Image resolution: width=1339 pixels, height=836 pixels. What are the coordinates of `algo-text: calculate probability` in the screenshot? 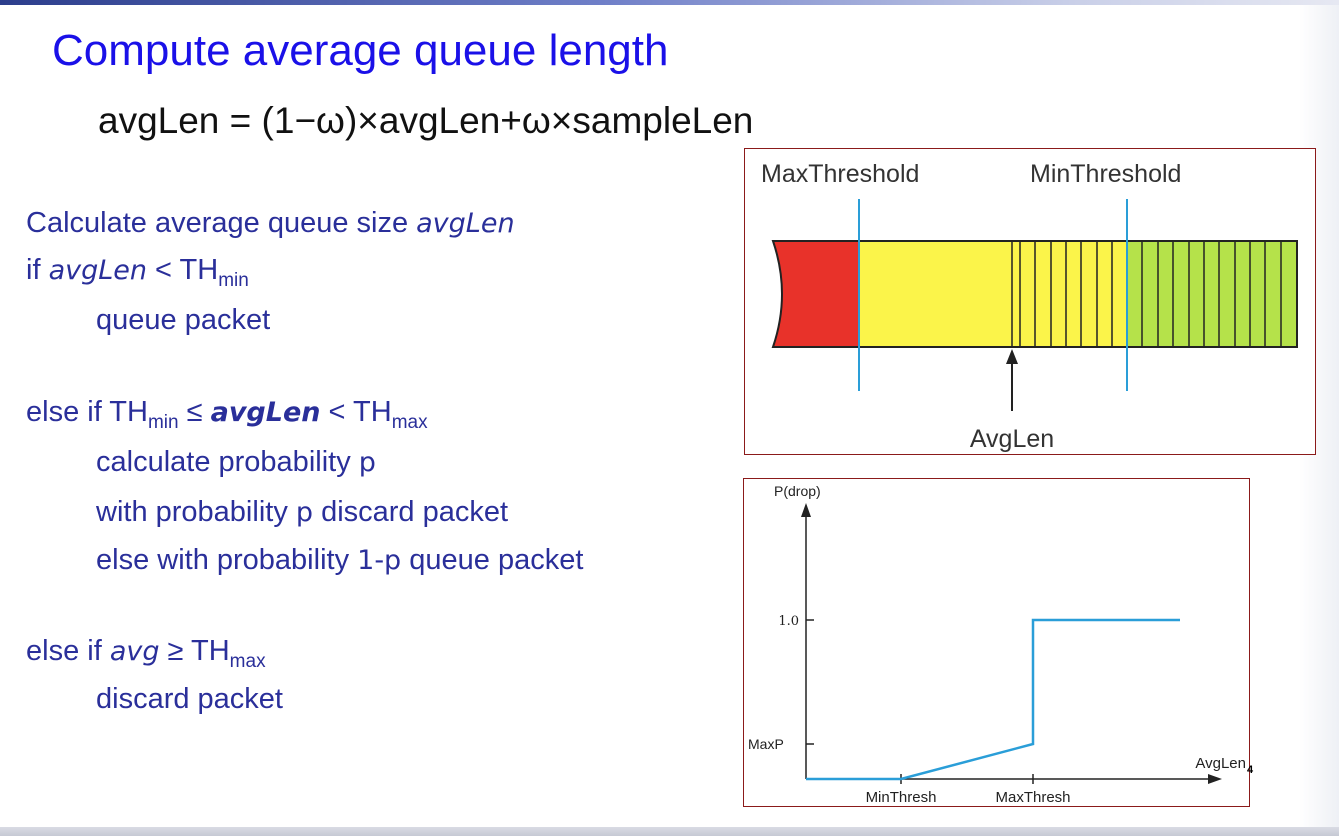 It's located at (227, 462).